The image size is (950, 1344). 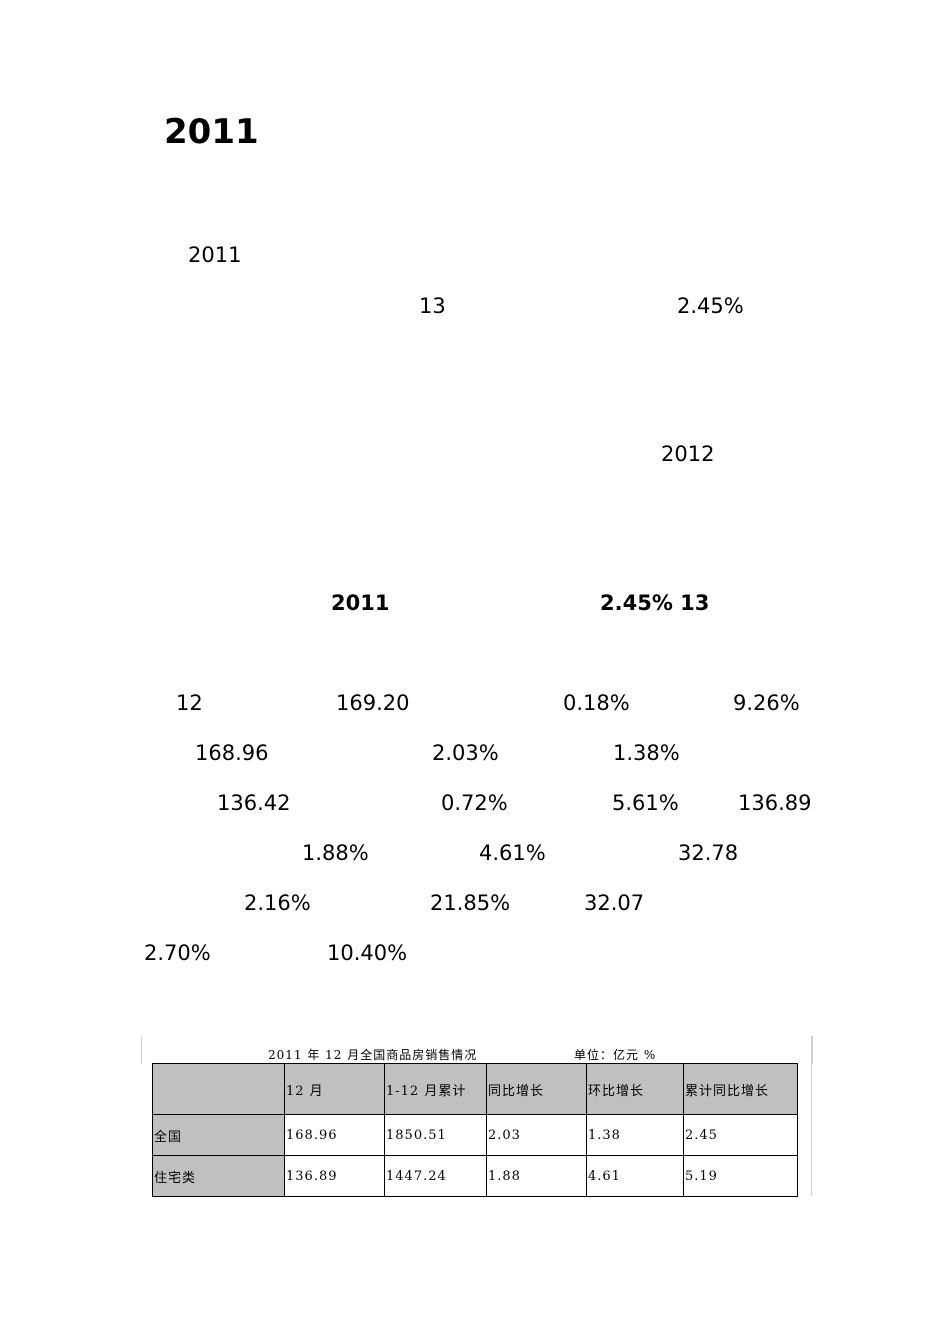 I want to click on table-caption-frame, so click(x=477, y=1050).